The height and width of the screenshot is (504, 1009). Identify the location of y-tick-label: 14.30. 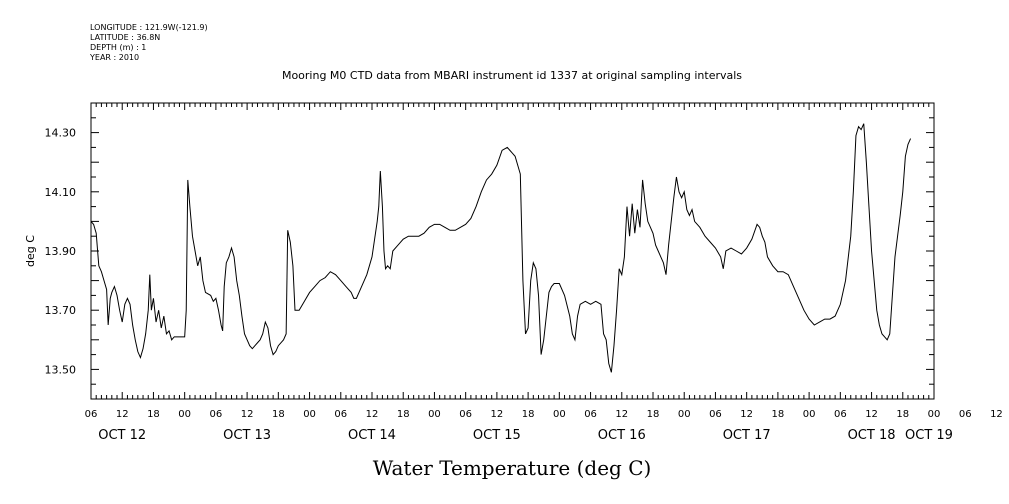
(61, 133).